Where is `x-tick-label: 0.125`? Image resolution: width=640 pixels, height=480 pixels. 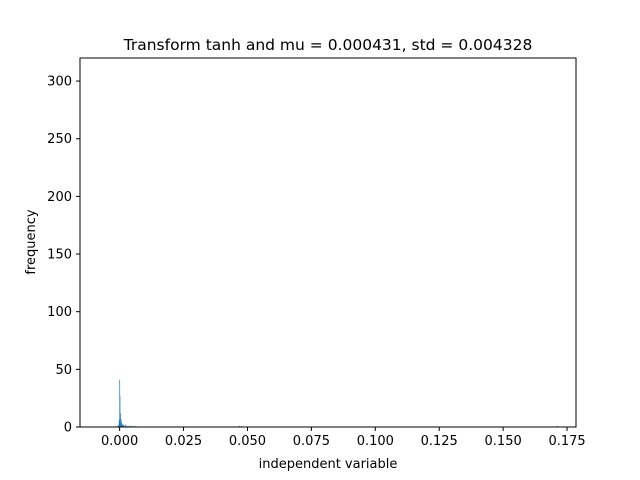 x-tick-label: 0.125 is located at coordinates (439, 441).